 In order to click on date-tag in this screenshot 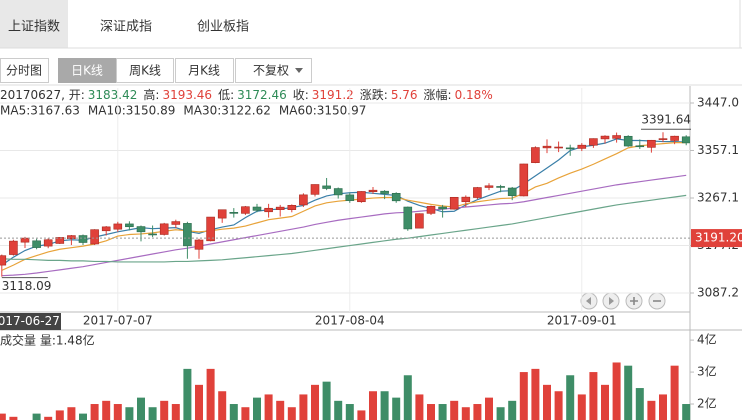, I will do `click(30, 321)`.